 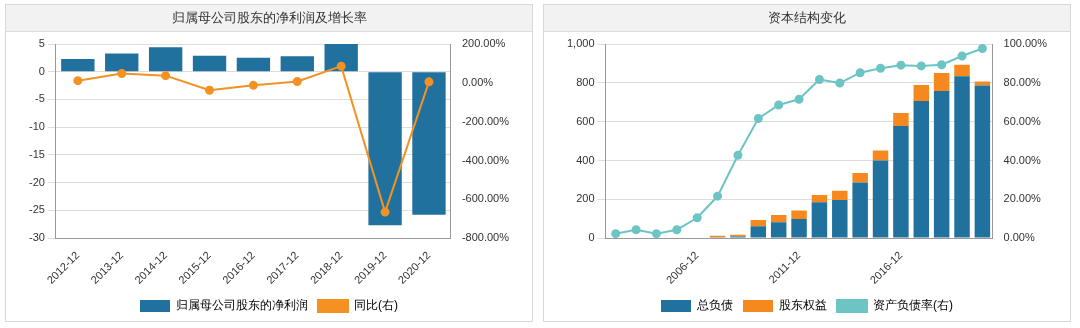 I want to click on y-tick-label: -25, so click(x=36, y=209).